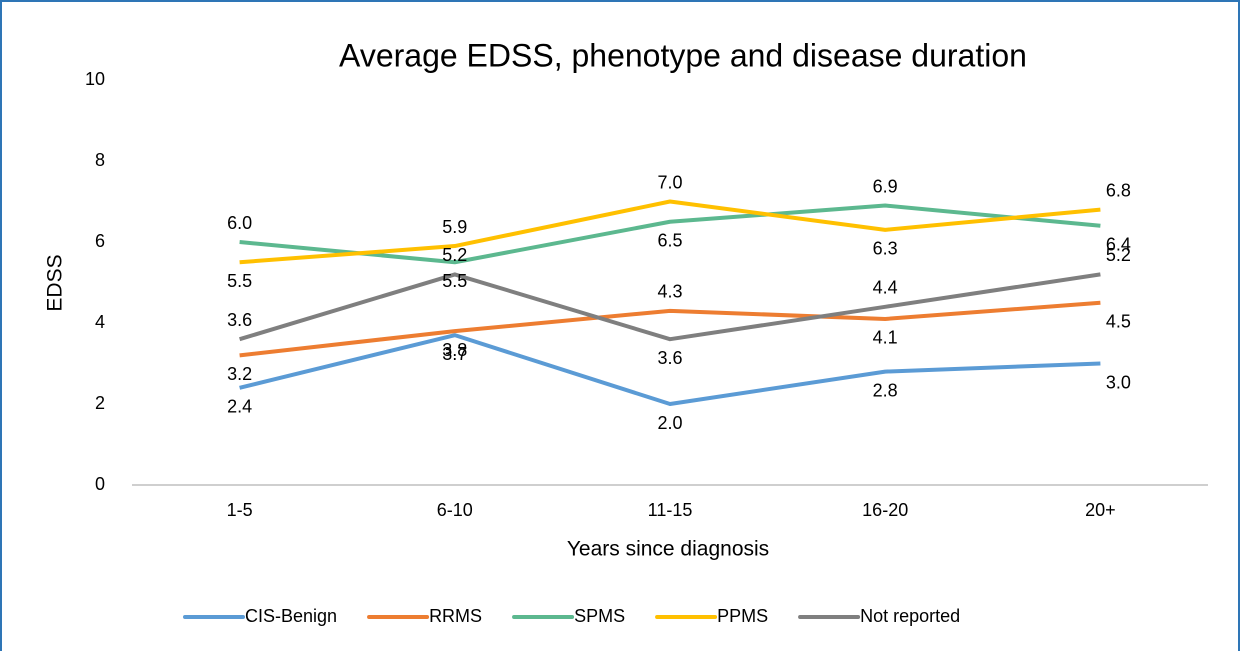 This screenshot has width=1242, height=651. What do you see at coordinates (455, 616) in the screenshot?
I see `legend-label: RRMS` at bounding box center [455, 616].